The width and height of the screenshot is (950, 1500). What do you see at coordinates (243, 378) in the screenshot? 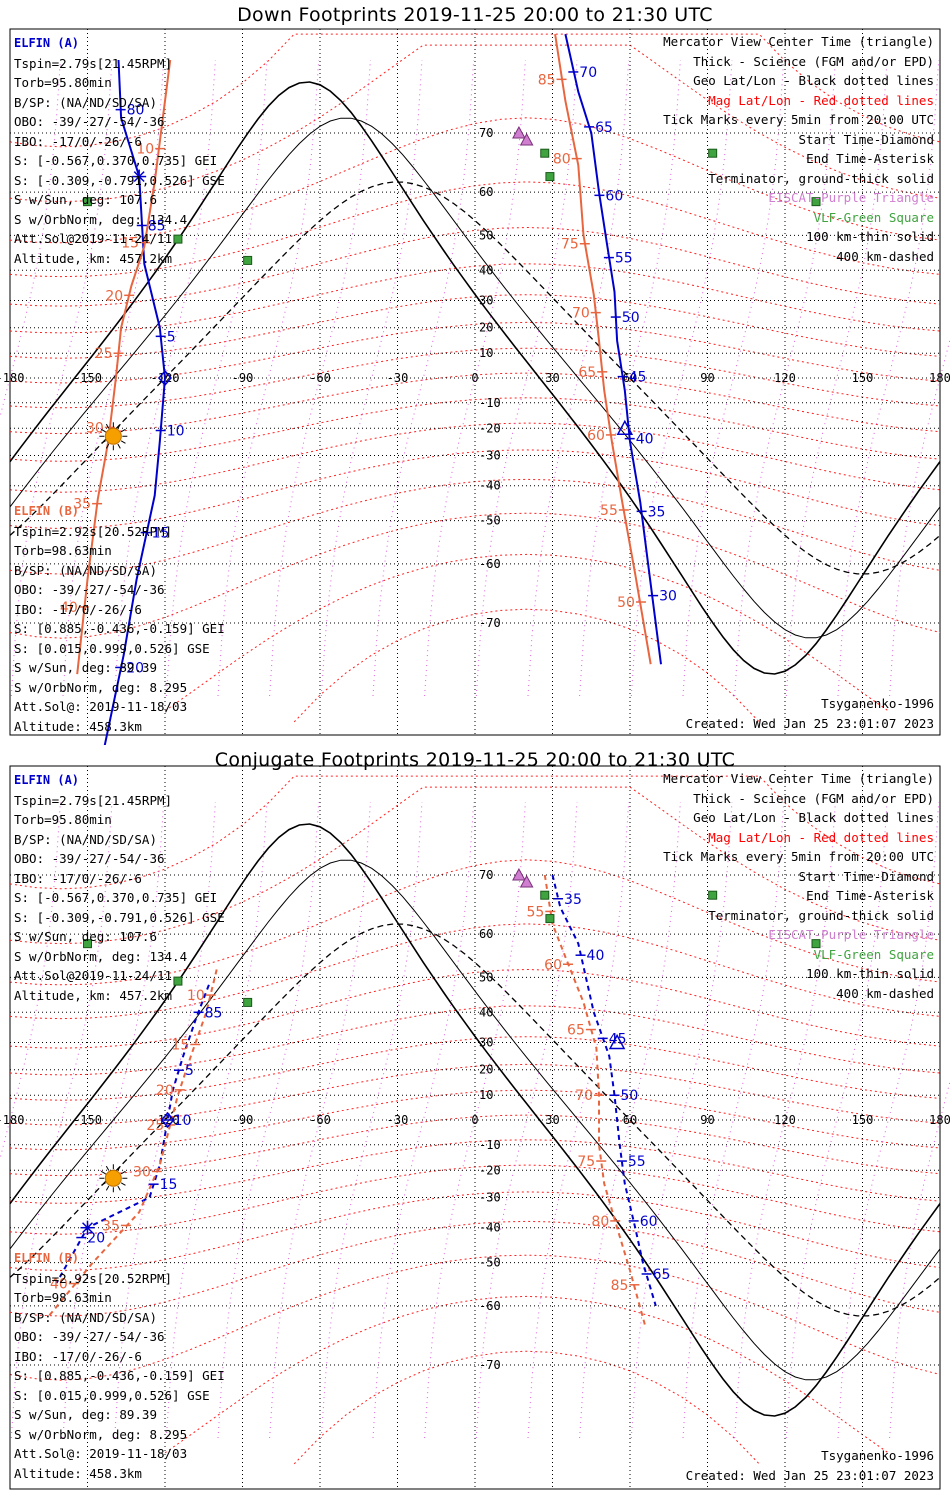
I see `lon-tick-label: -90` at bounding box center [243, 378].